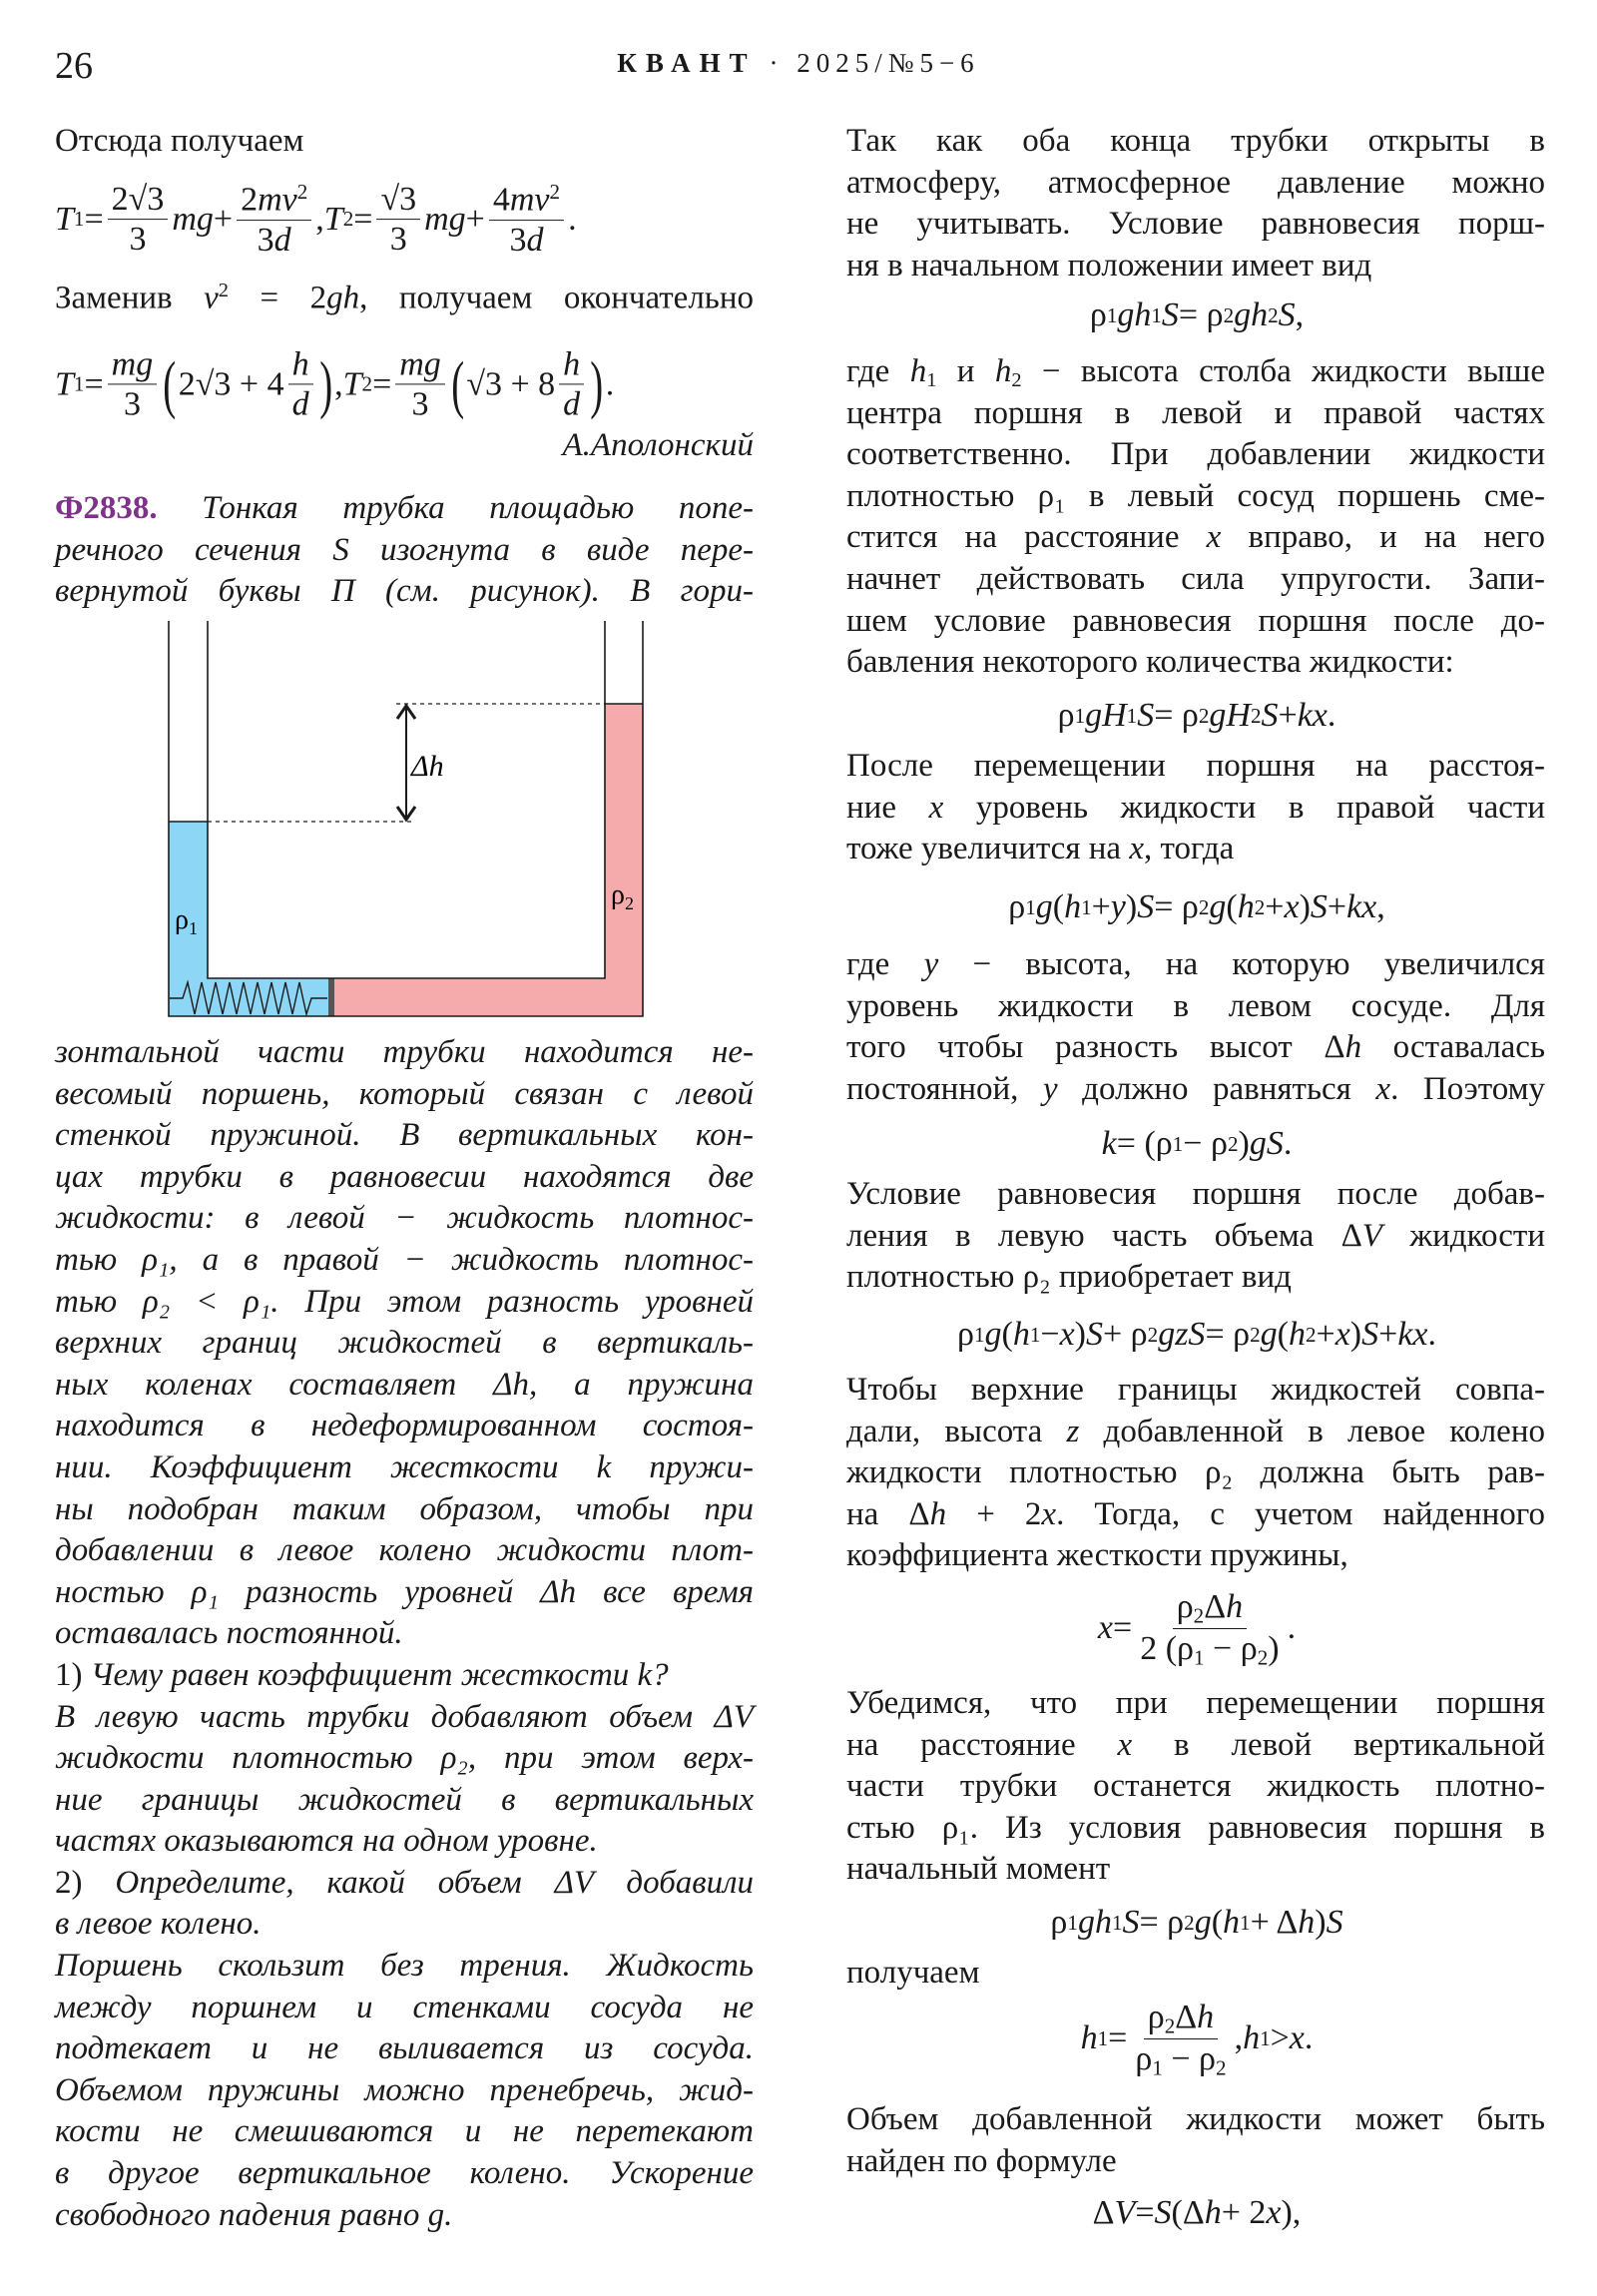 This screenshot has height=2296, width=1597. Describe the element at coordinates (405, 1676) in the screenshot. I see `text-line: 1) Чему равен коэффициент жесткости k?` at that location.